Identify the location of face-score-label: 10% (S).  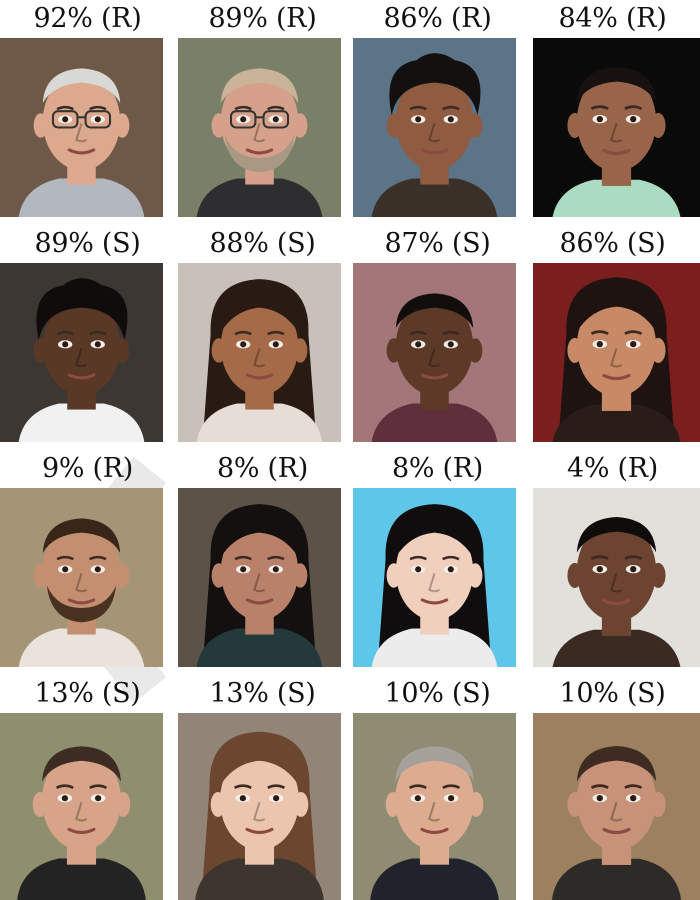
(437, 693).